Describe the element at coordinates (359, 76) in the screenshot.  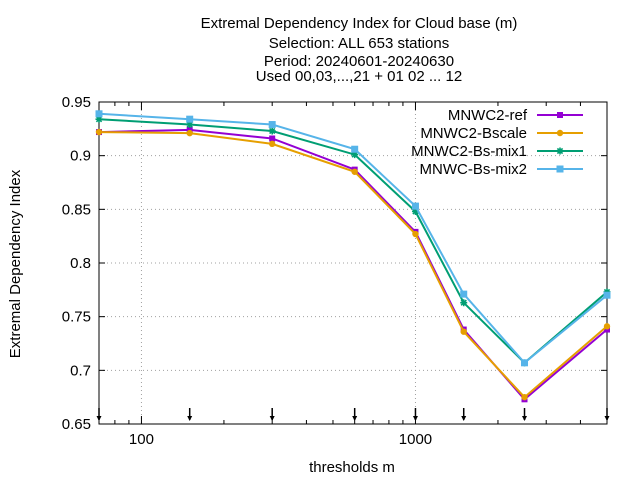
I see `title-line-4: Used 00,03,...,21 + 01 02 ... 12` at that location.